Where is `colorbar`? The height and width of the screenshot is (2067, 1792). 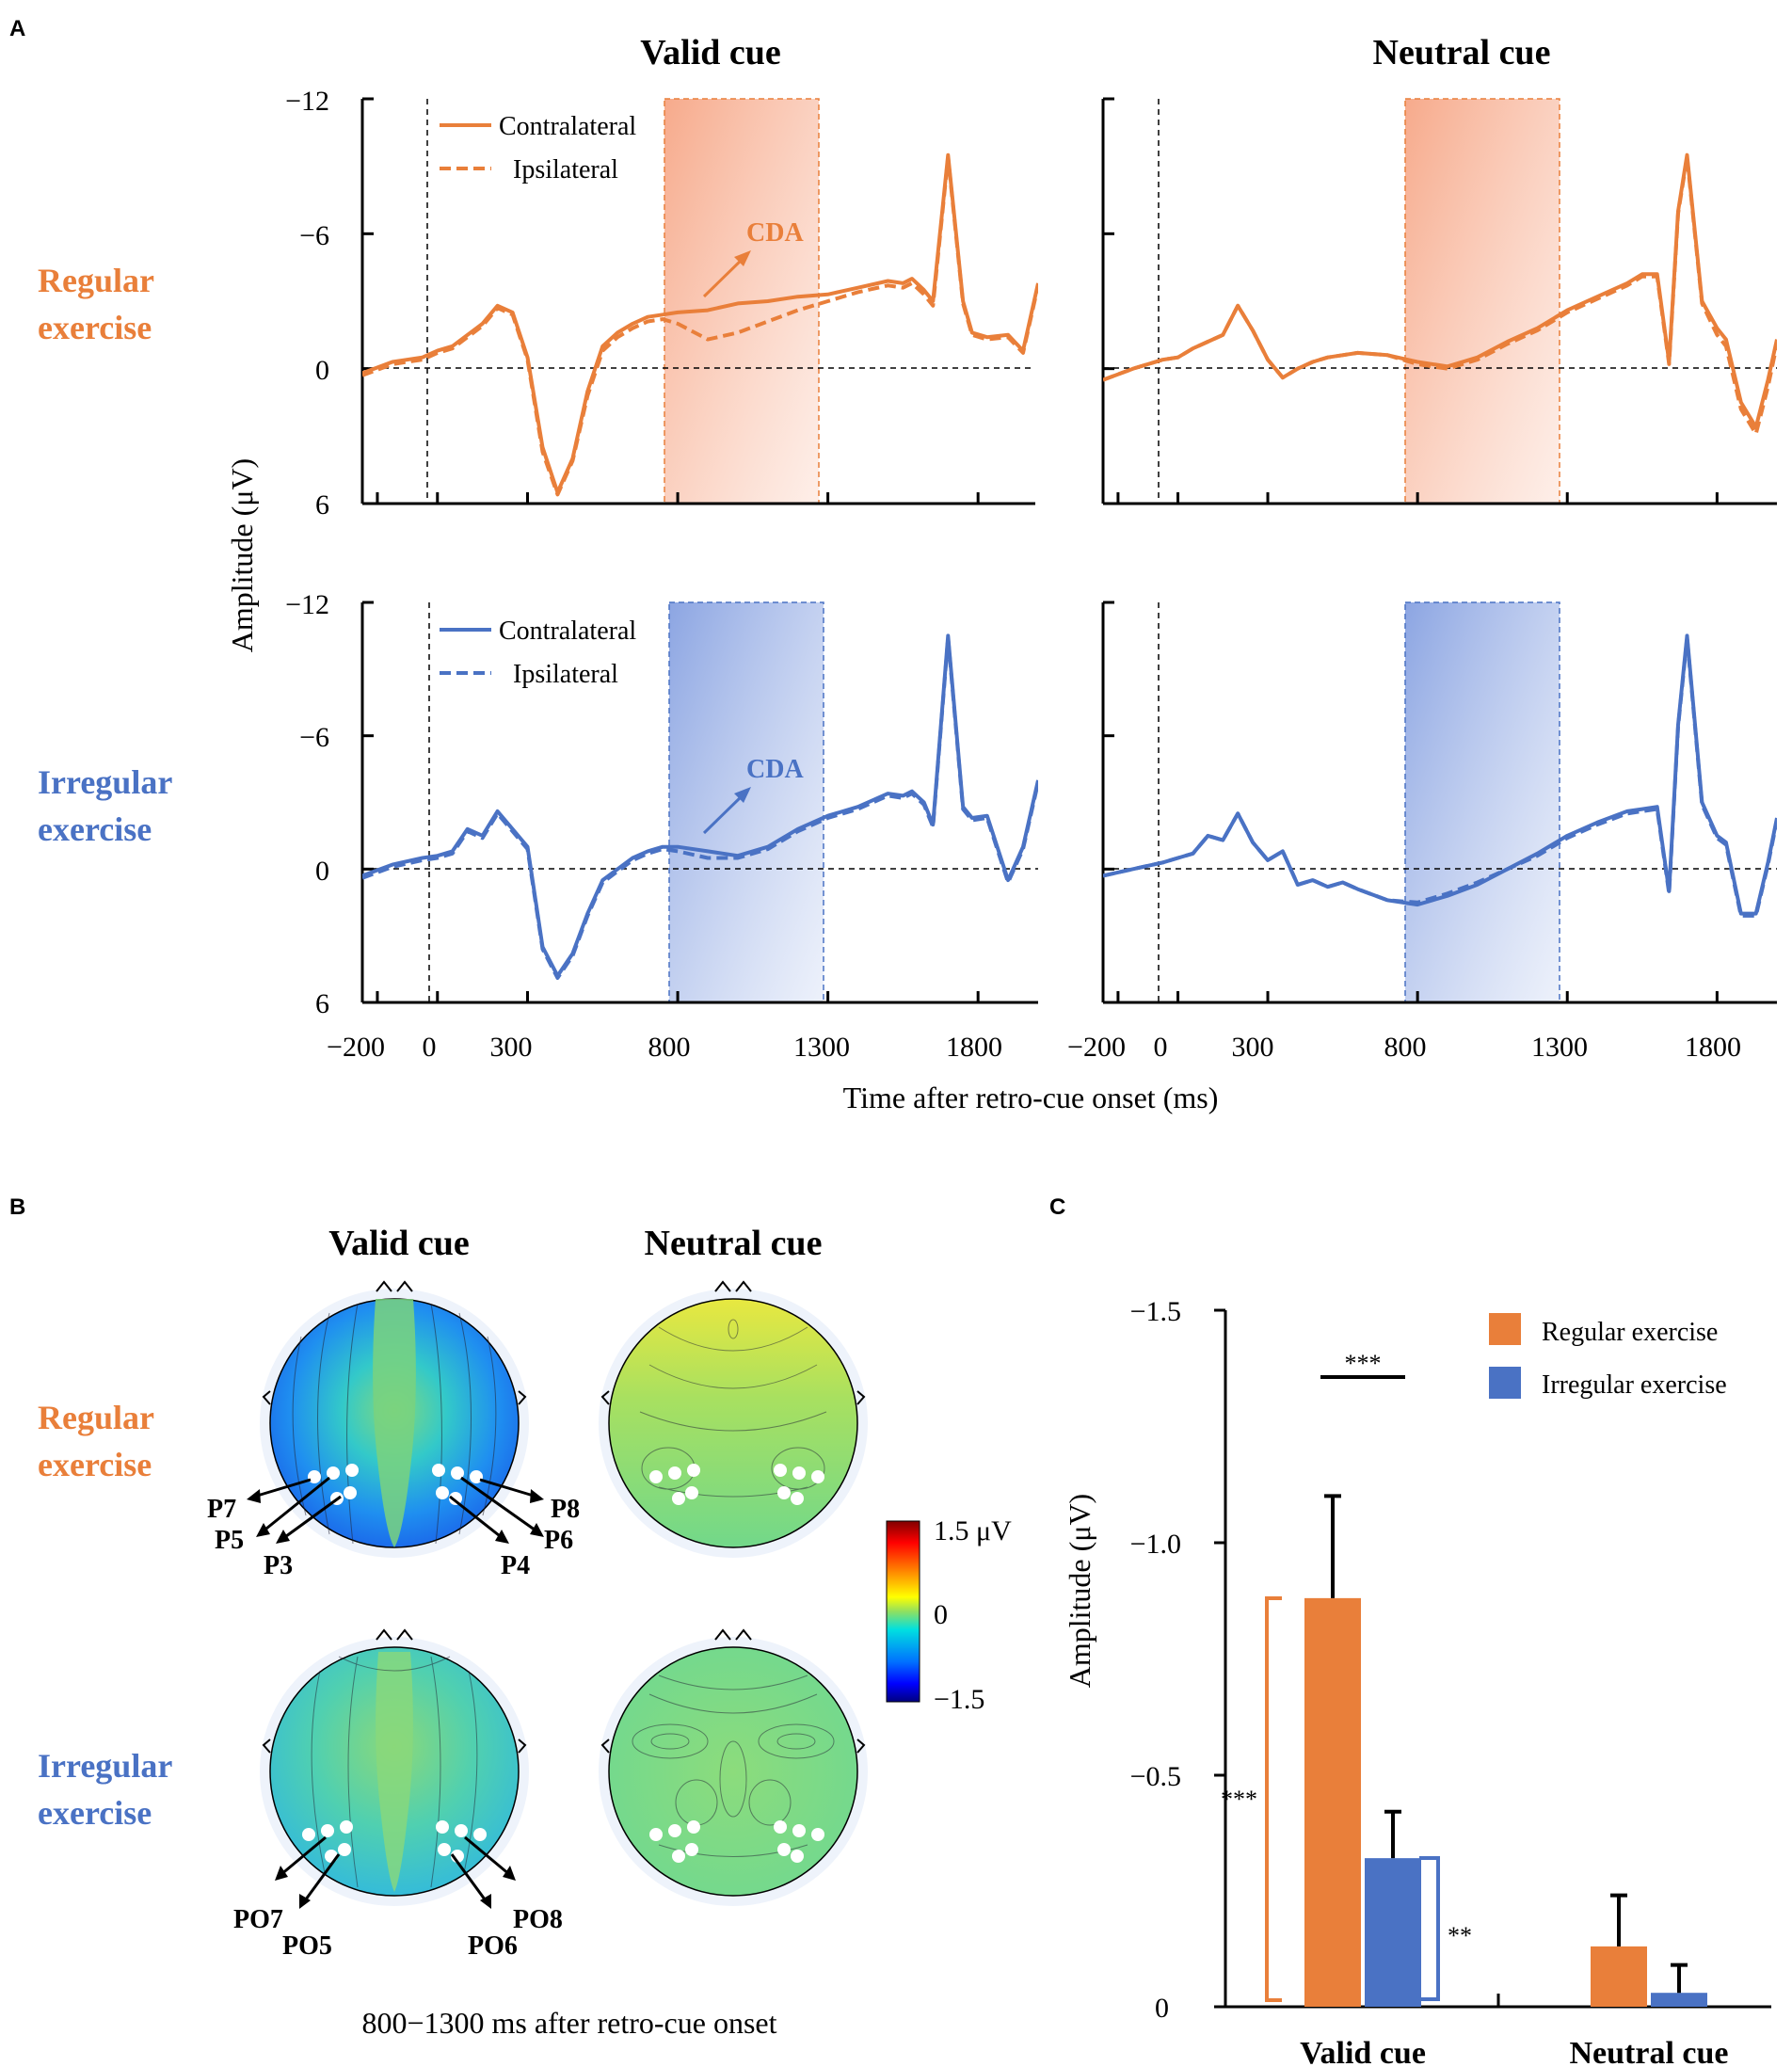 colorbar is located at coordinates (903, 1611).